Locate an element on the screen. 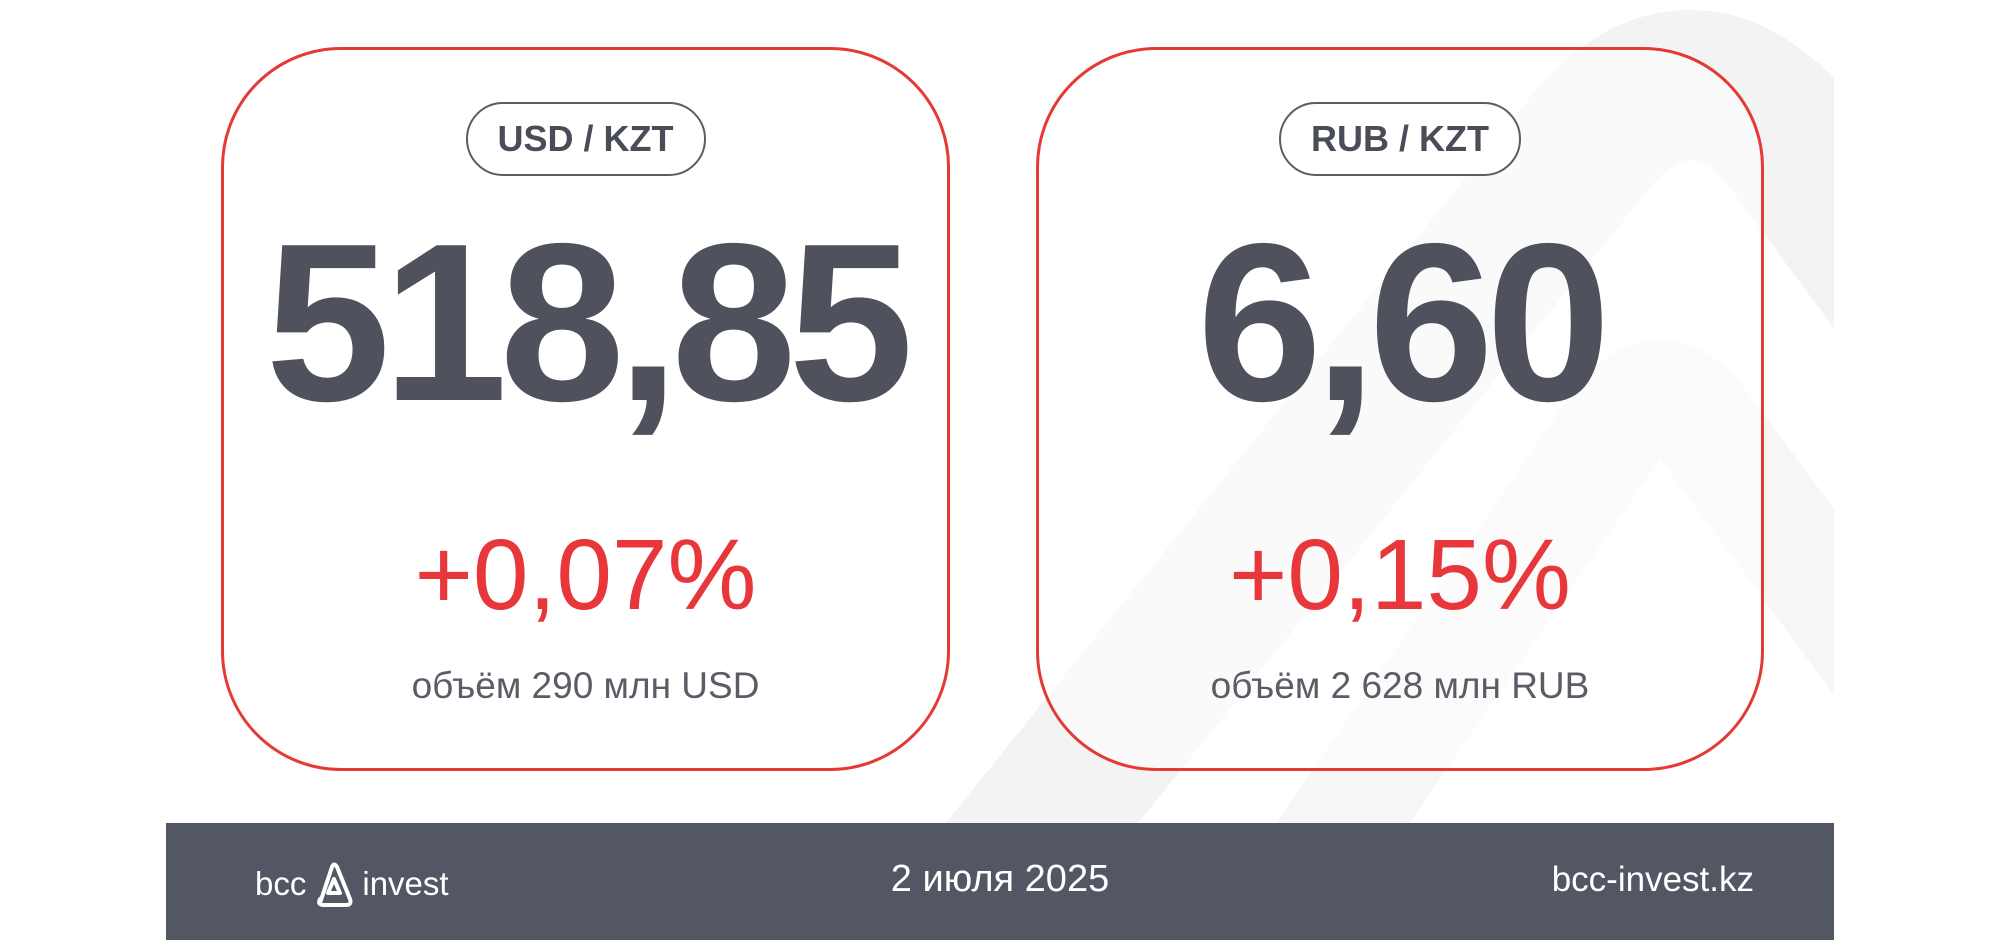  bcc-invest-logo: bcc invest is located at coordinates (352, 884).